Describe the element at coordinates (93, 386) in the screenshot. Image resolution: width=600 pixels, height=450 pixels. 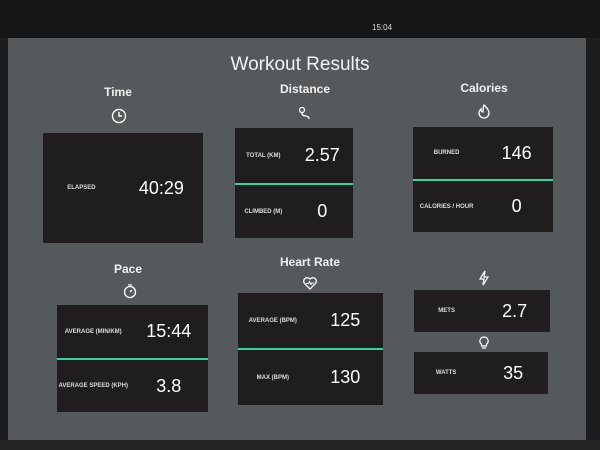
I see `average-speed-label: AVERAGE SPEED (KPH)` at that location.